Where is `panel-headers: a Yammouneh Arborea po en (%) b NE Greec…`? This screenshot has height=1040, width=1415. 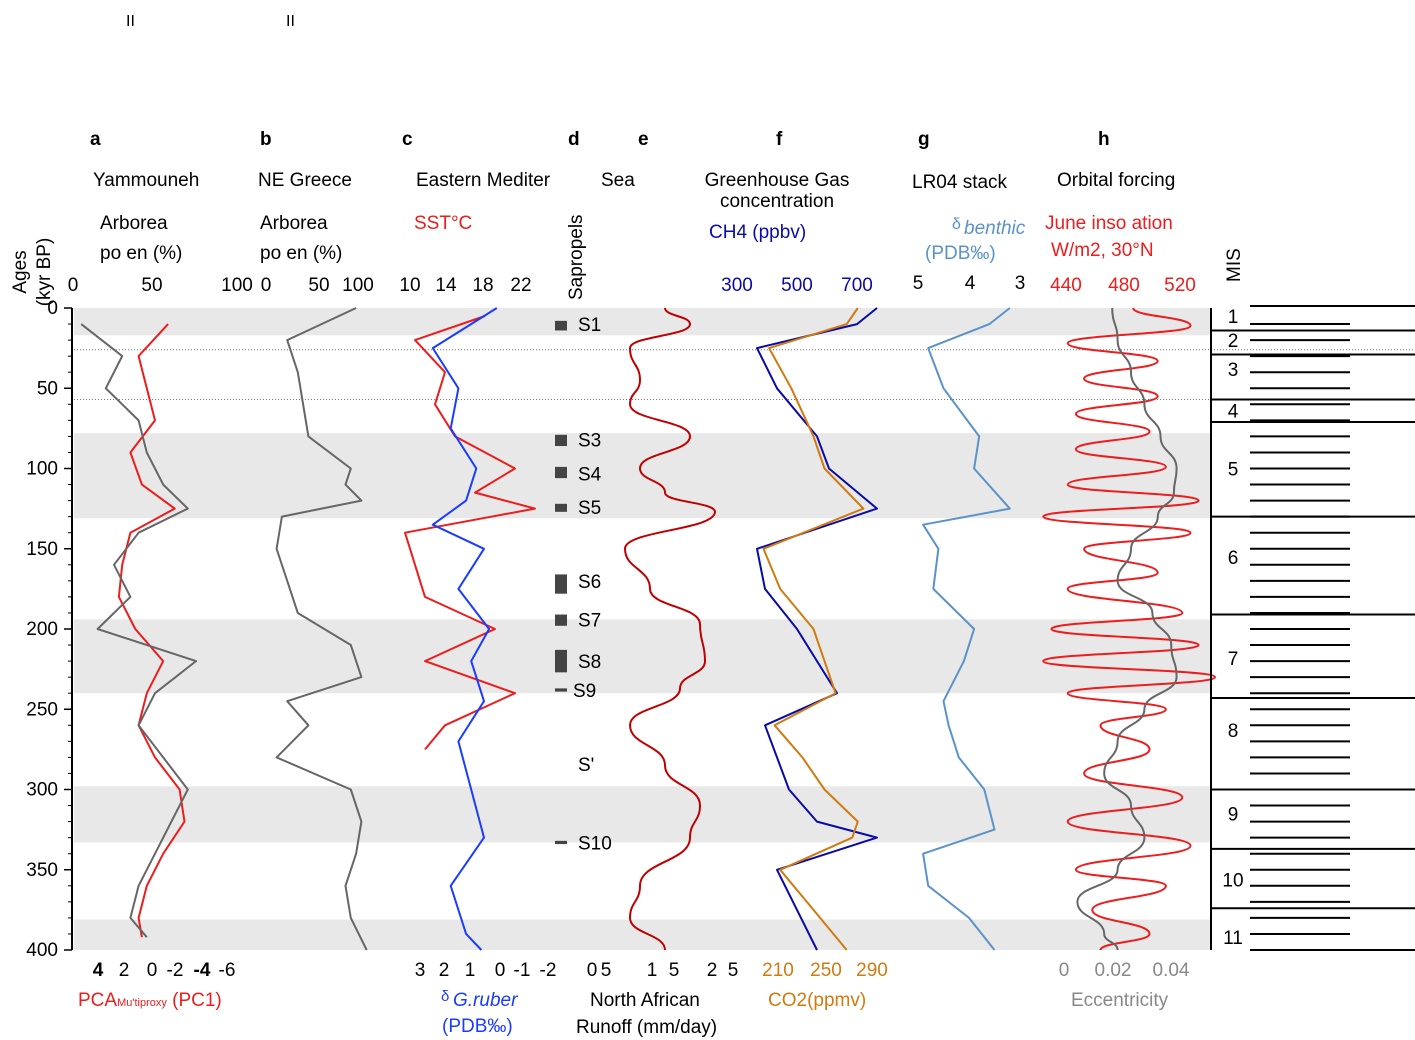 panel-headers: a Yammouneh Arborea po en (%) b NE Greec… is located at coordinates (667, 214).